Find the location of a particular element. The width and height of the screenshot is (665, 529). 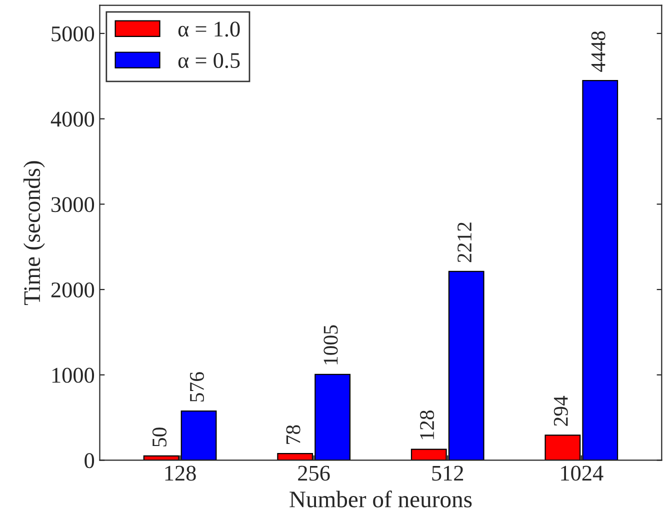

x-tick-label: 1024 is located at coordinates (582, 473).